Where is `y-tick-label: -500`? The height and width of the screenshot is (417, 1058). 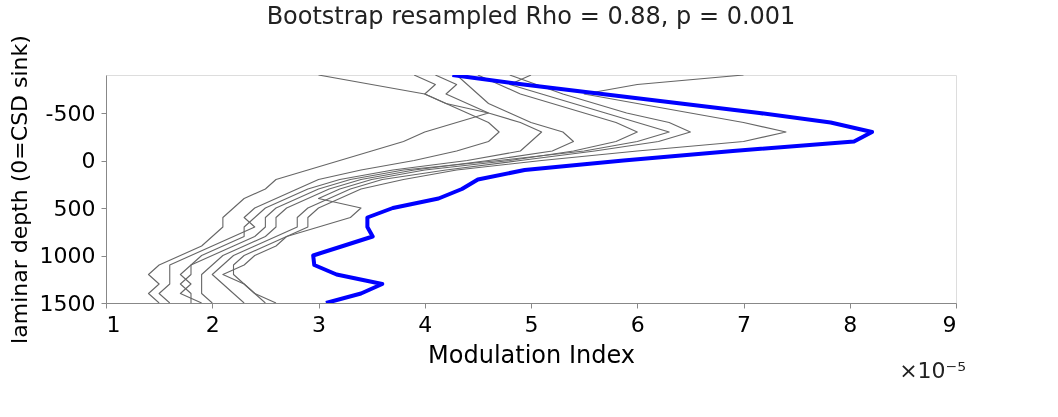 y-tick-label: -500 is located at coordinates (70, 113).